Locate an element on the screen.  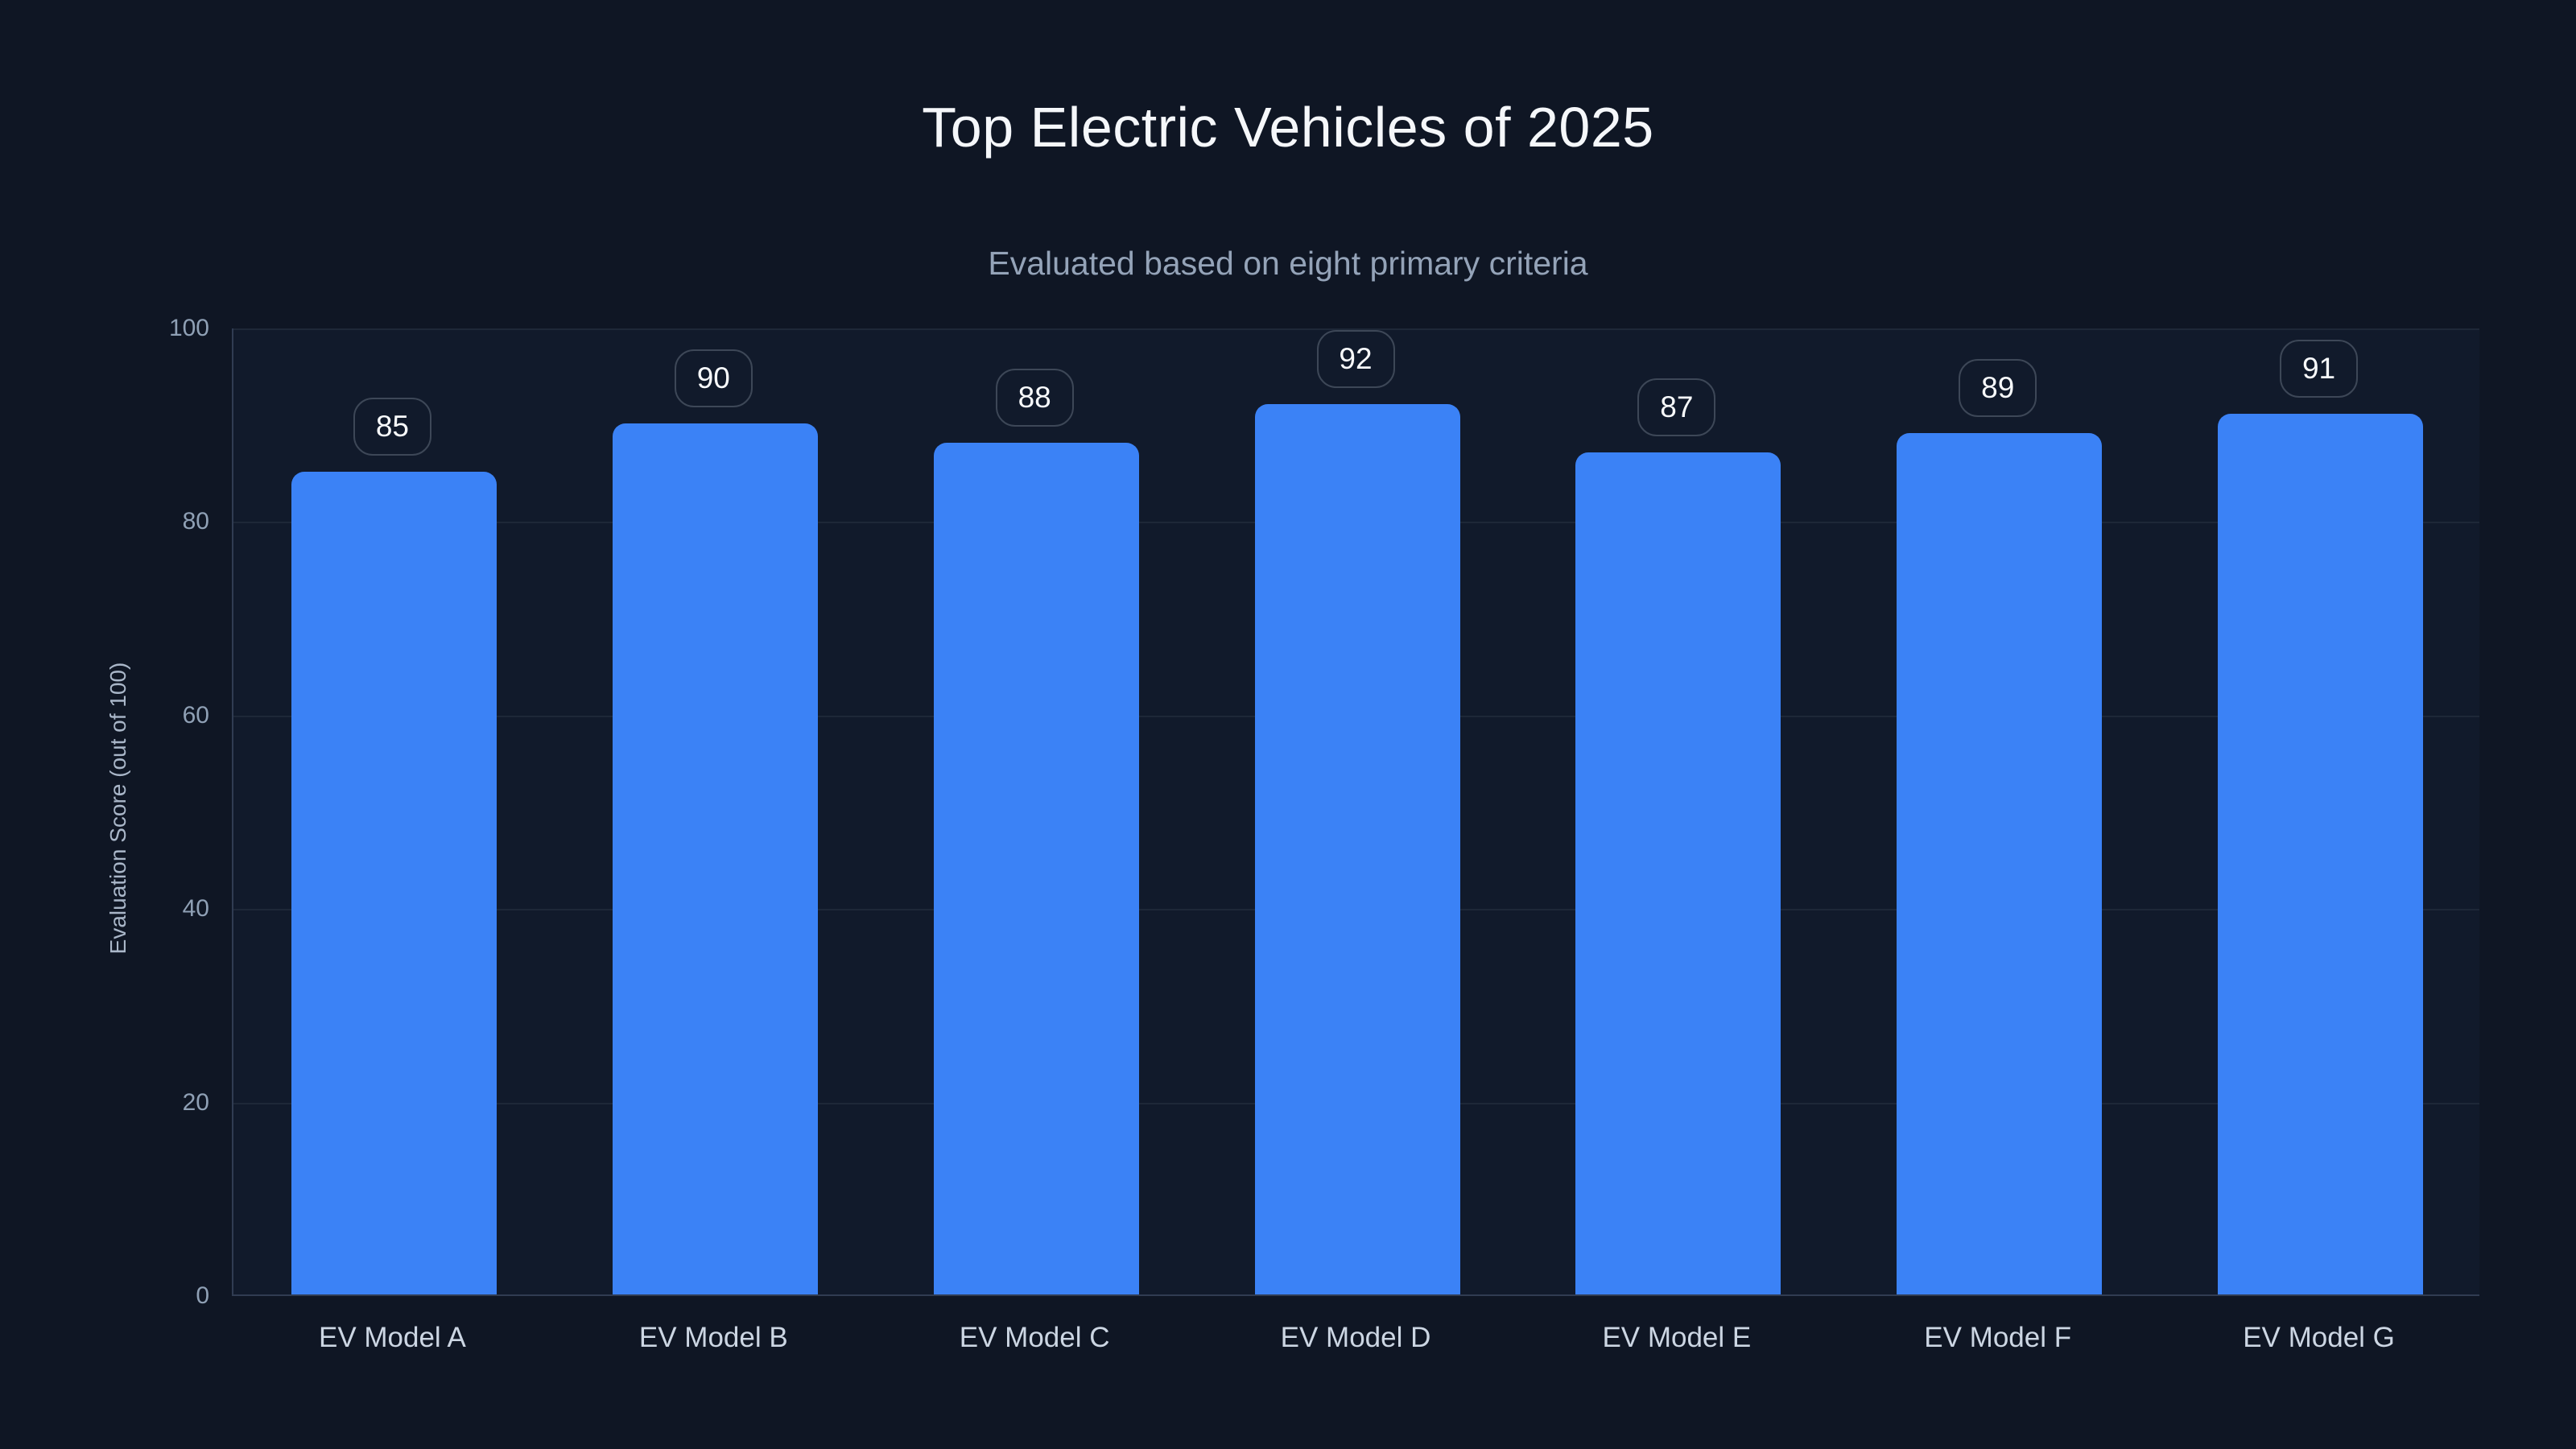
x-label-ev-model-b: EV Model B is located at coordinates (713, 1337).